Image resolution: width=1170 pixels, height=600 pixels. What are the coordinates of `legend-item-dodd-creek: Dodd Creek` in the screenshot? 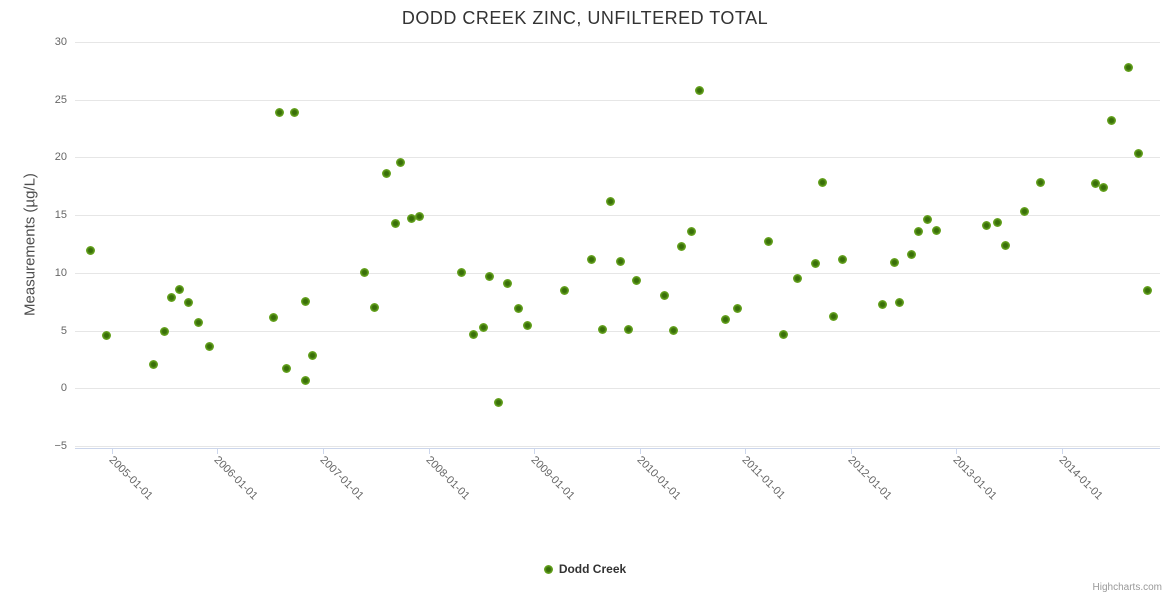 It's located at (592, 569).